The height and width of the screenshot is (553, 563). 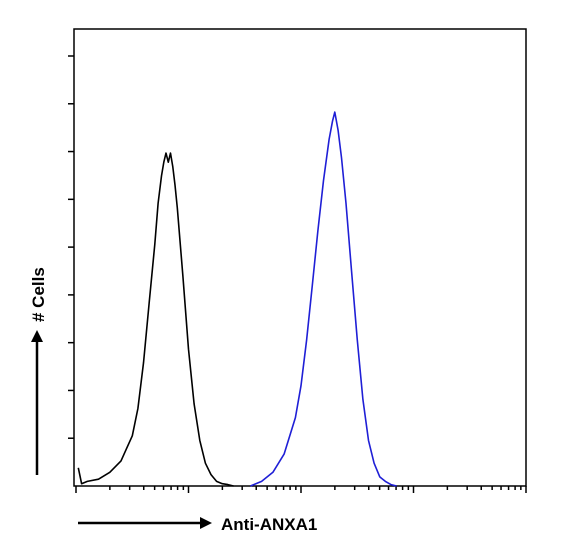 What do you see at coordinates (301, 489) in the screenshot?
I see `x-axis-ticks` at bounding box center [301, 489].